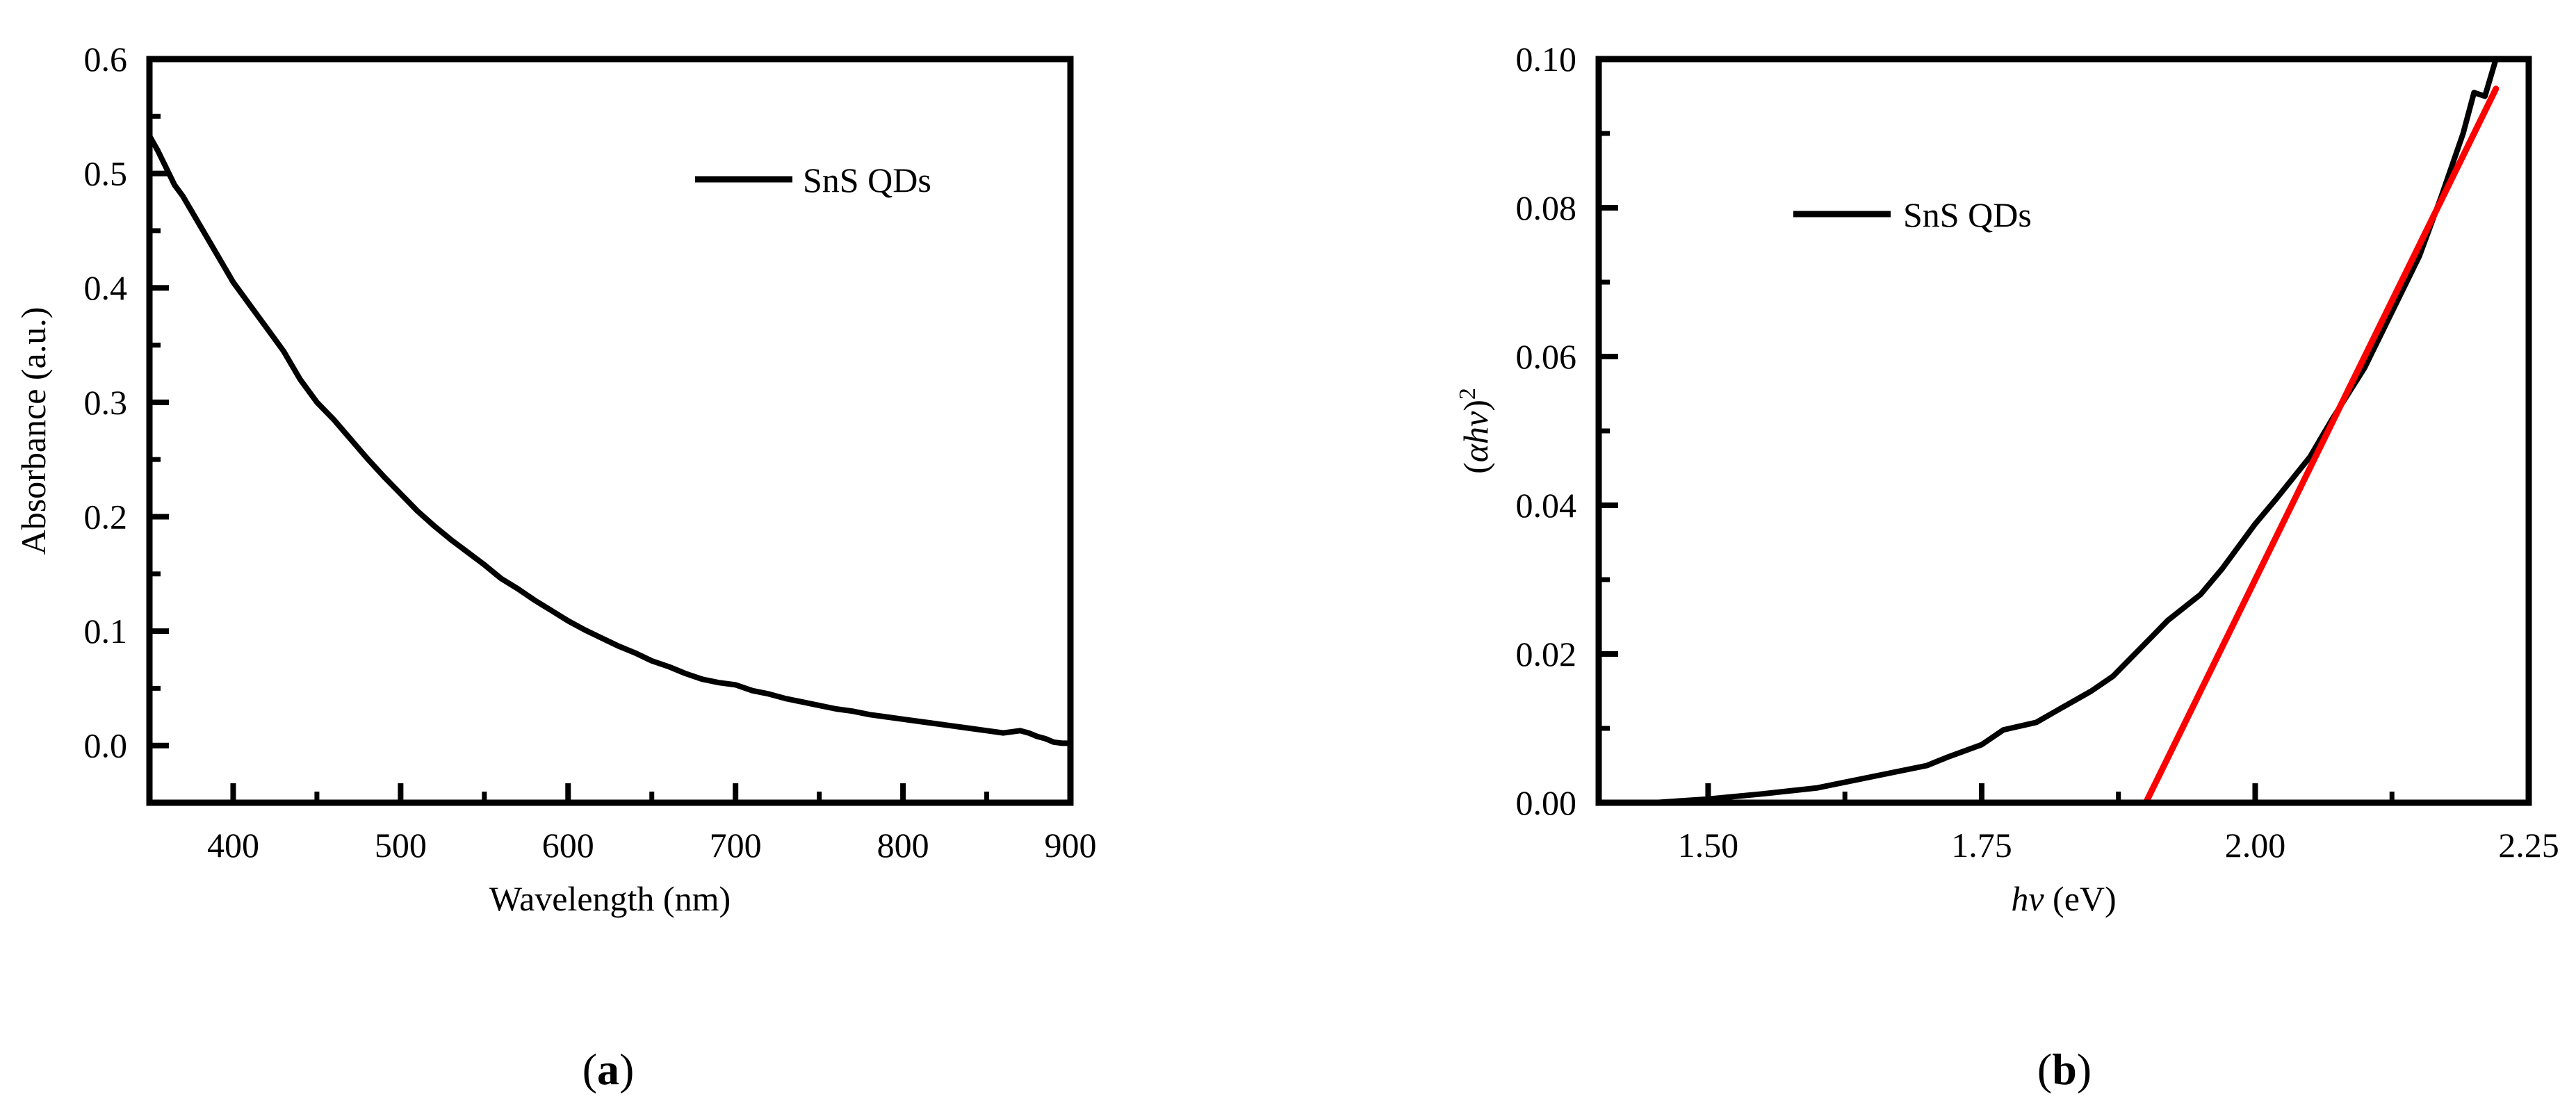 Image resolution: width=2576 pixels, height=1112 pixels. I want to click on y-tick-label: 0.0, so click(106, 745).